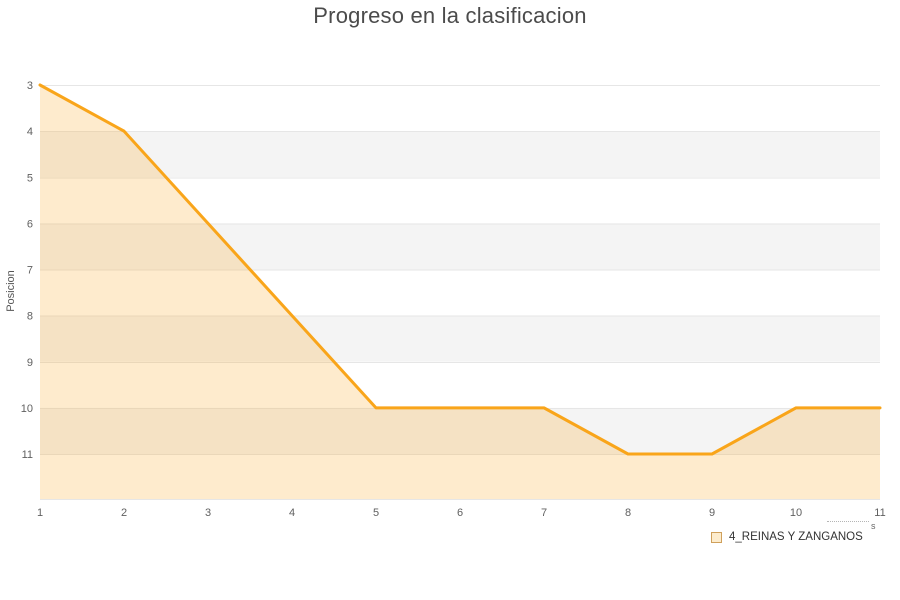  Describe the element at coordinates (879, 513) in the screenshot. I see `x-tick-label: 11` at that location.